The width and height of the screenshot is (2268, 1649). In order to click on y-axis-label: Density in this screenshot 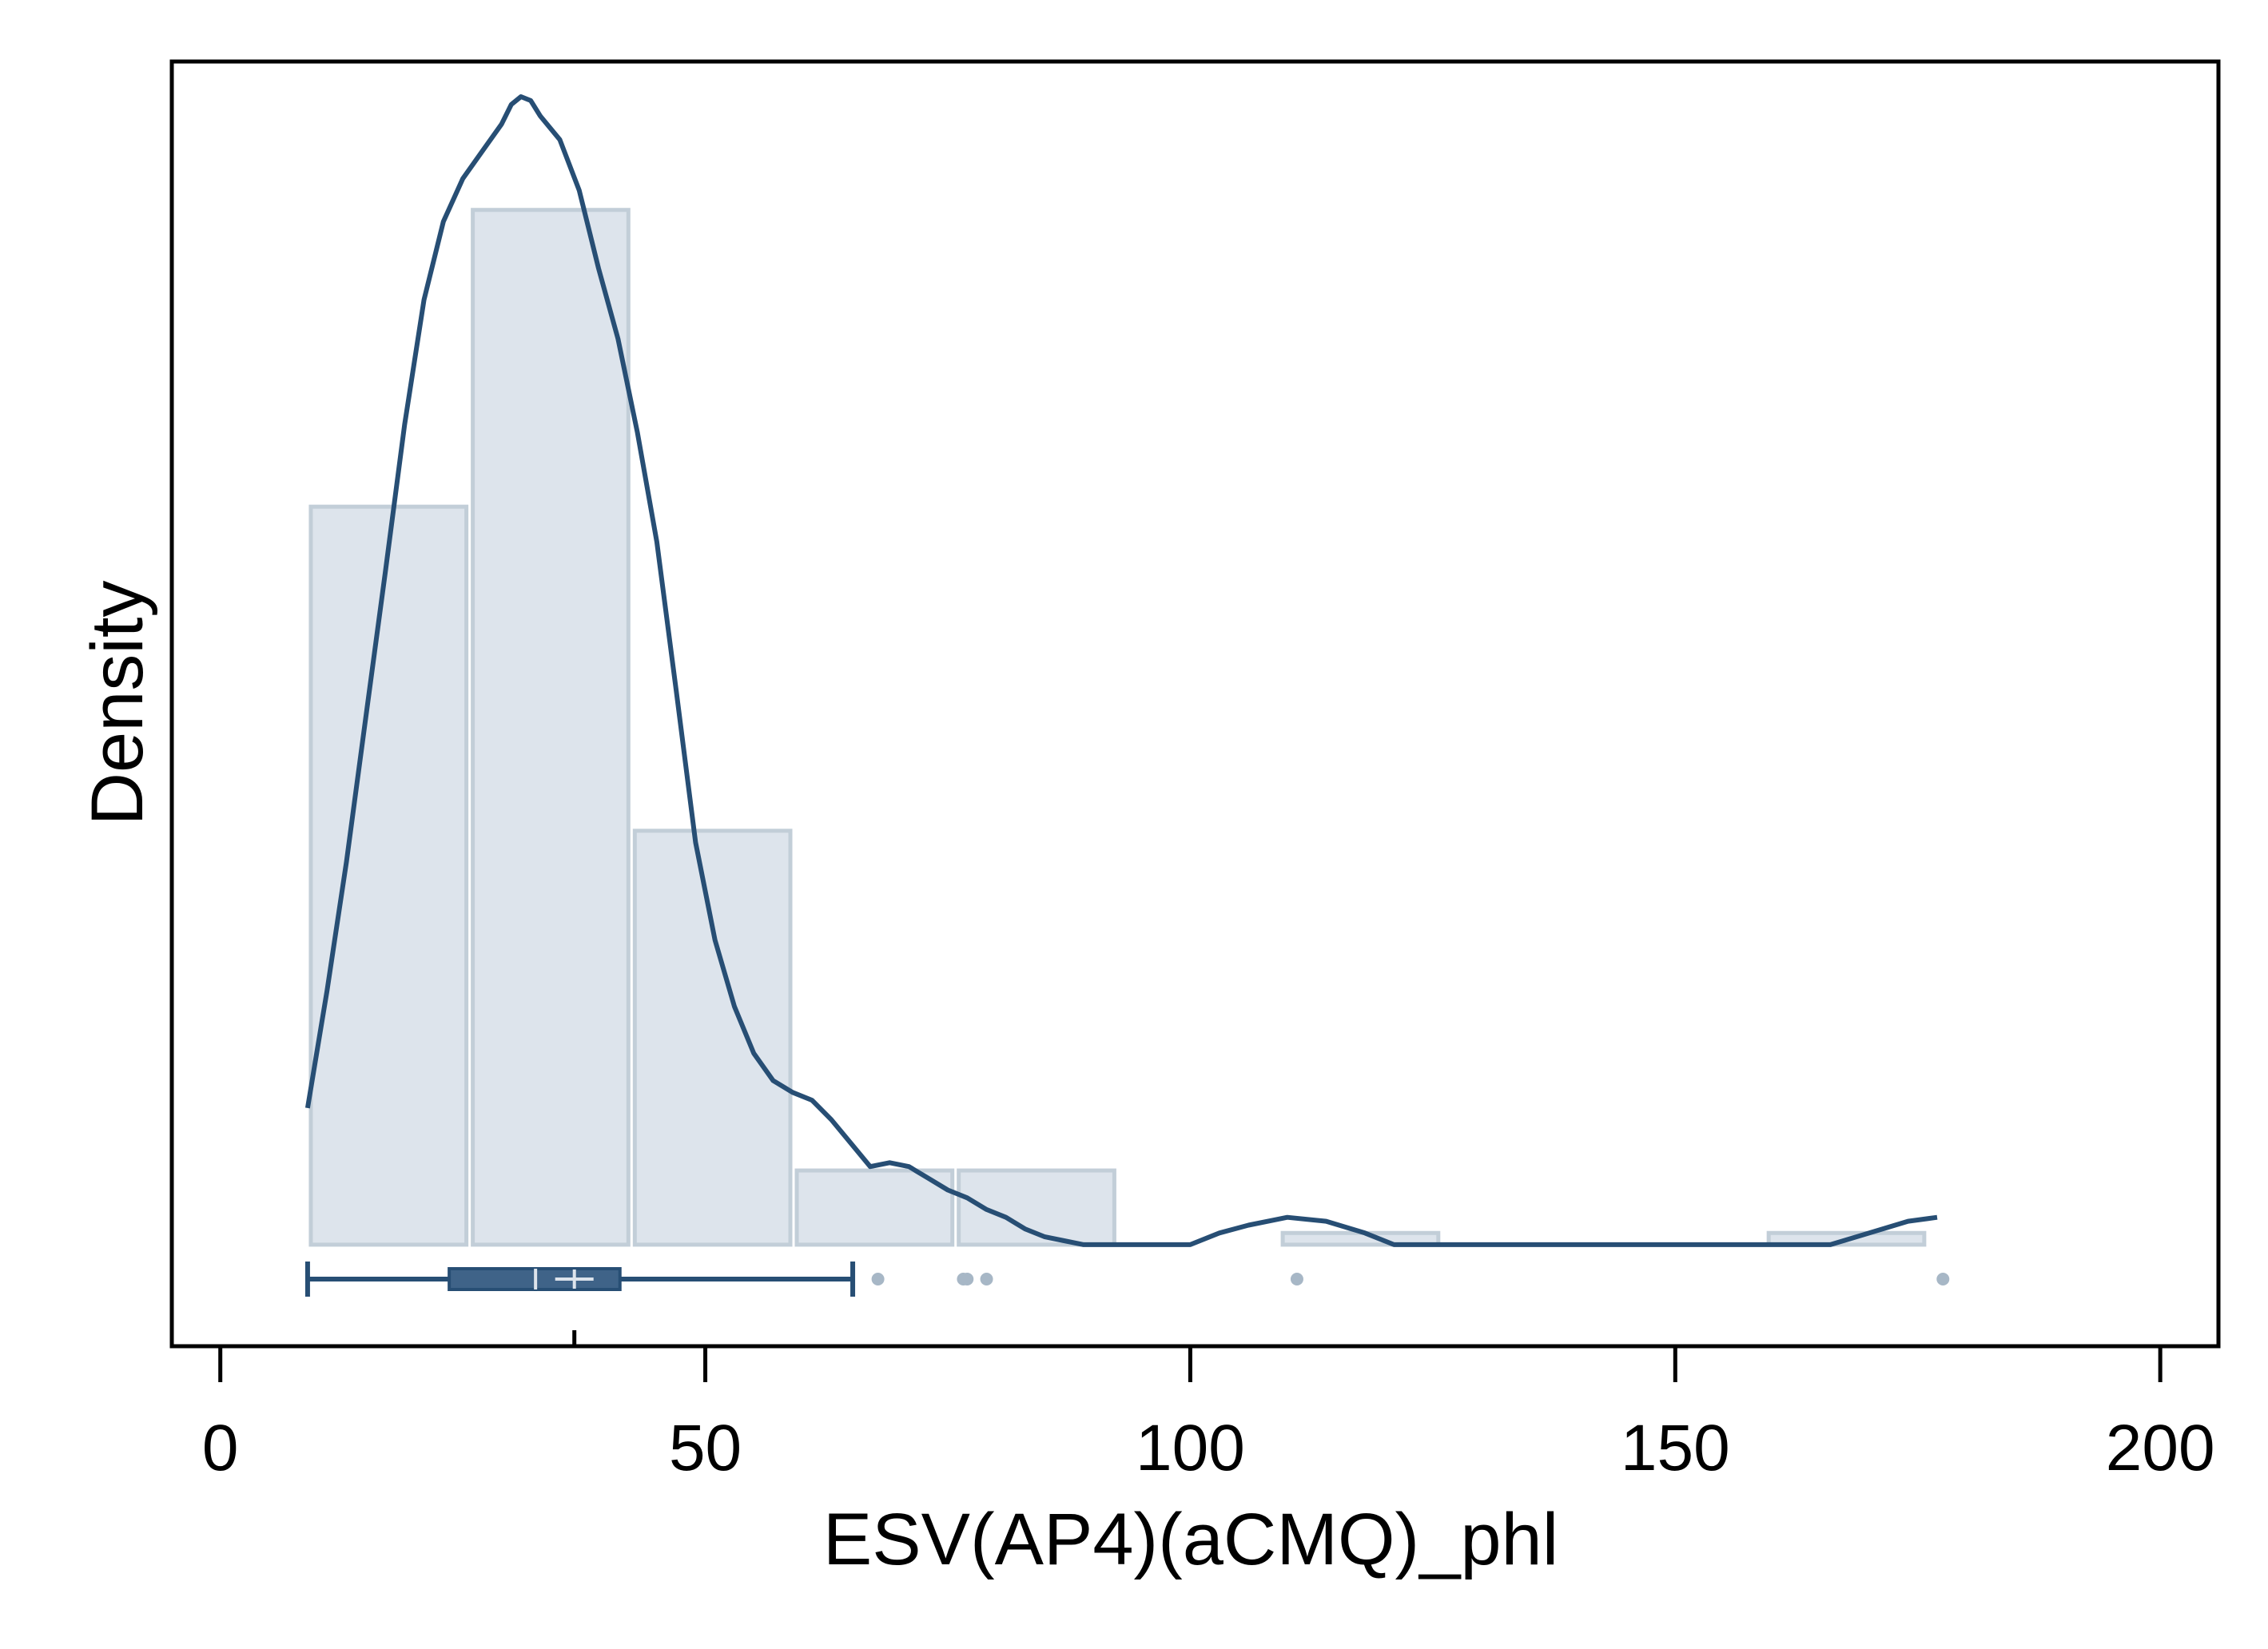, I will do `click(117, 703)`.